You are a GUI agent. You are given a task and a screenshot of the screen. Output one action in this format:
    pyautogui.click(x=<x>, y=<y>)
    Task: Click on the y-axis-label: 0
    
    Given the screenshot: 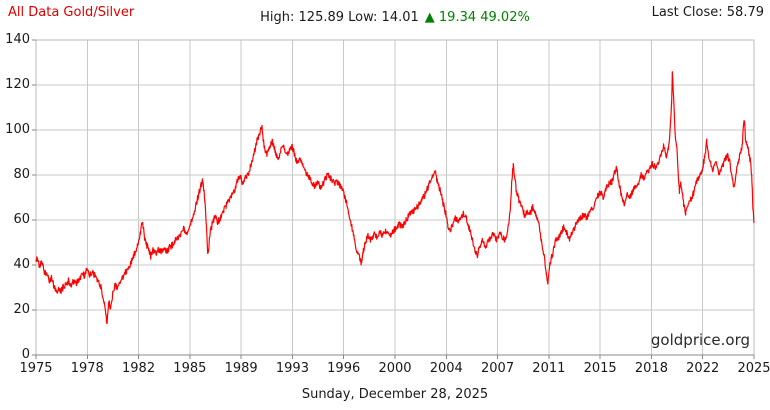 What is the action you would take?
    pyautogui.click(x=25, y=354)
    